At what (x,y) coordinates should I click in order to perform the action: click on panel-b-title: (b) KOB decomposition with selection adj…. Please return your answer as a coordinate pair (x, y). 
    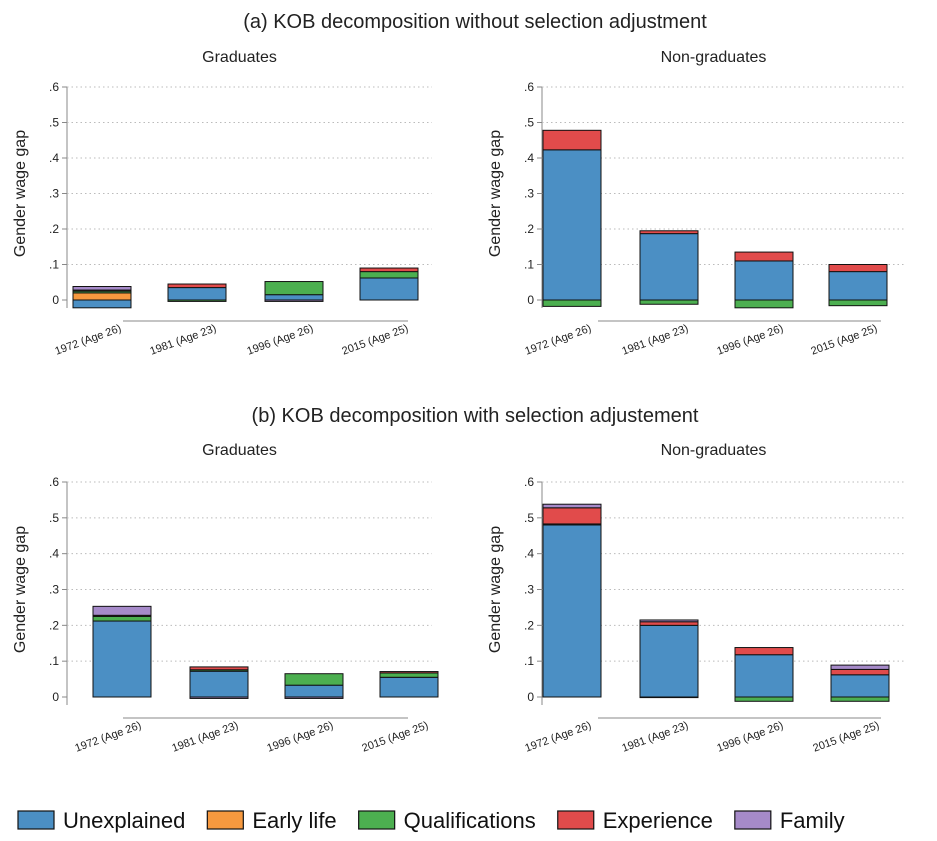
    Looking at the image, I should click on (475, 416).